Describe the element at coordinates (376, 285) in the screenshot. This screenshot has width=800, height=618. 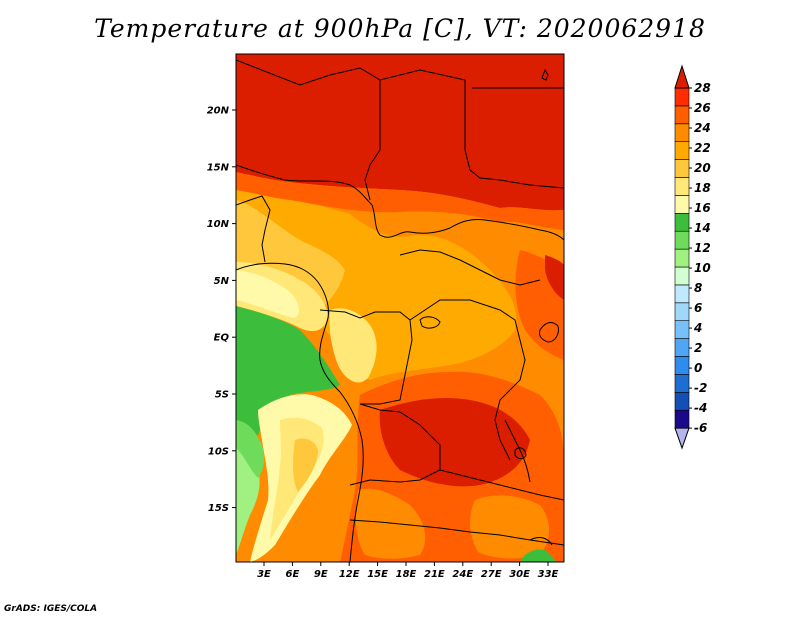
I see `field-central-orange` at that location.